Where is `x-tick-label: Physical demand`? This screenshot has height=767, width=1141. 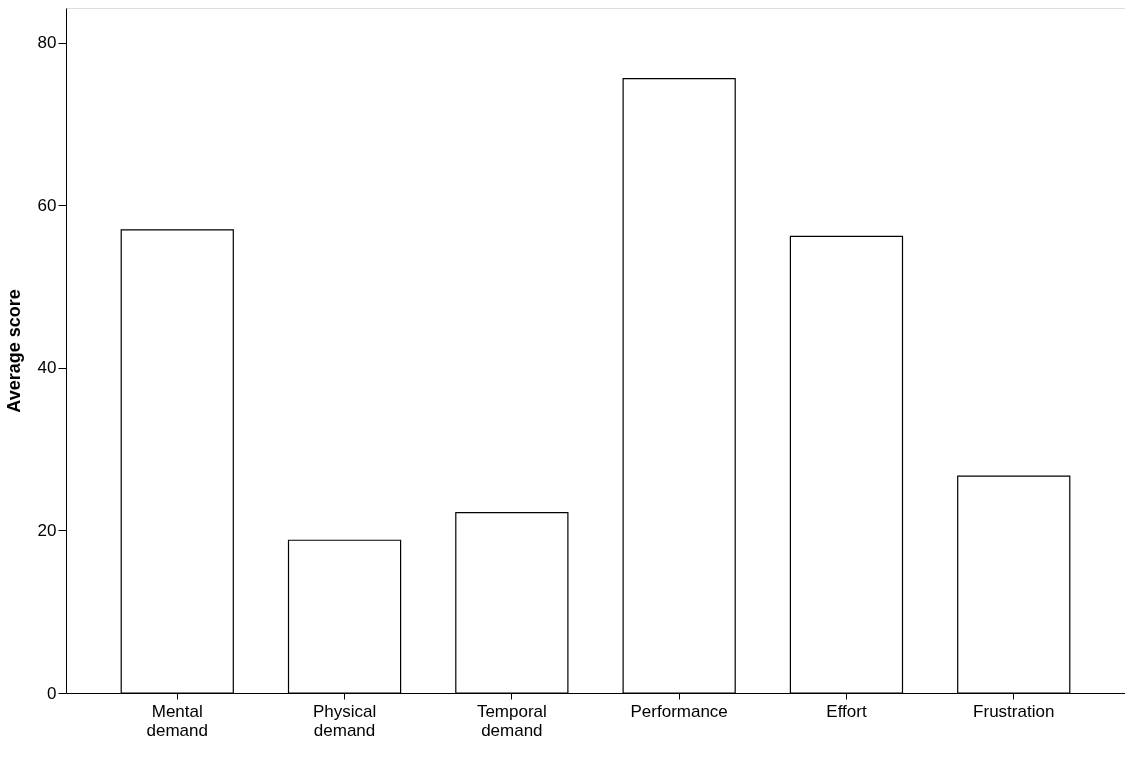 x-tick-label: Physical demand is located at coordinates (344, 720).